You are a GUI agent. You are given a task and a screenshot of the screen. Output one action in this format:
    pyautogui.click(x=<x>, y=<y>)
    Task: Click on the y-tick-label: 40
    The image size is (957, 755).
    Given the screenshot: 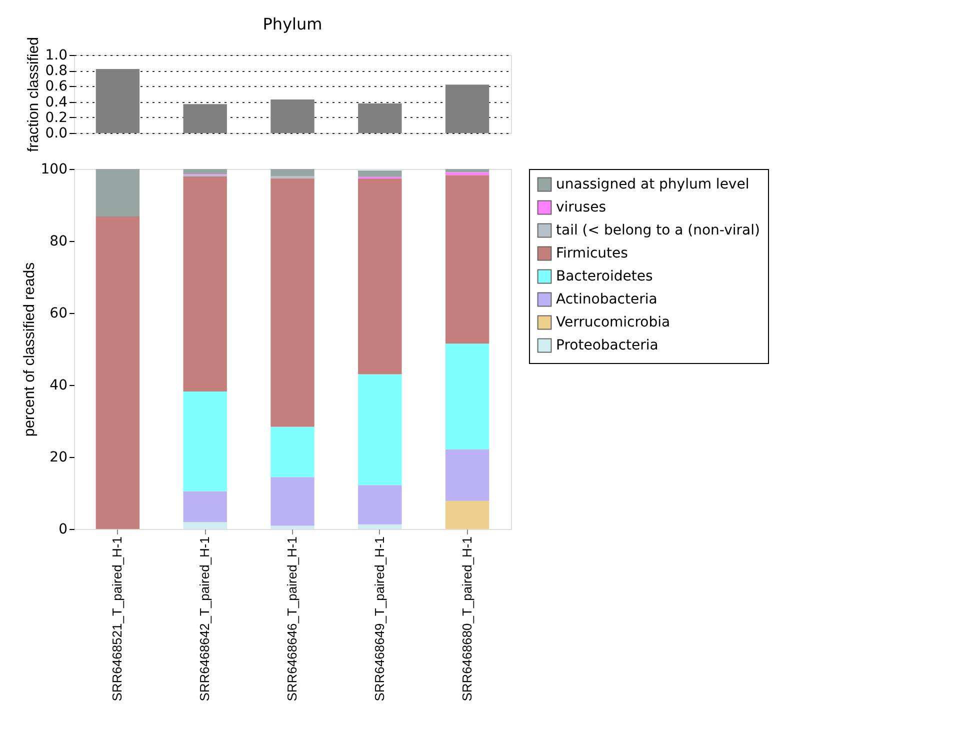 What is the action you would take?
    pyautogui.click(x=59, y=386)
    